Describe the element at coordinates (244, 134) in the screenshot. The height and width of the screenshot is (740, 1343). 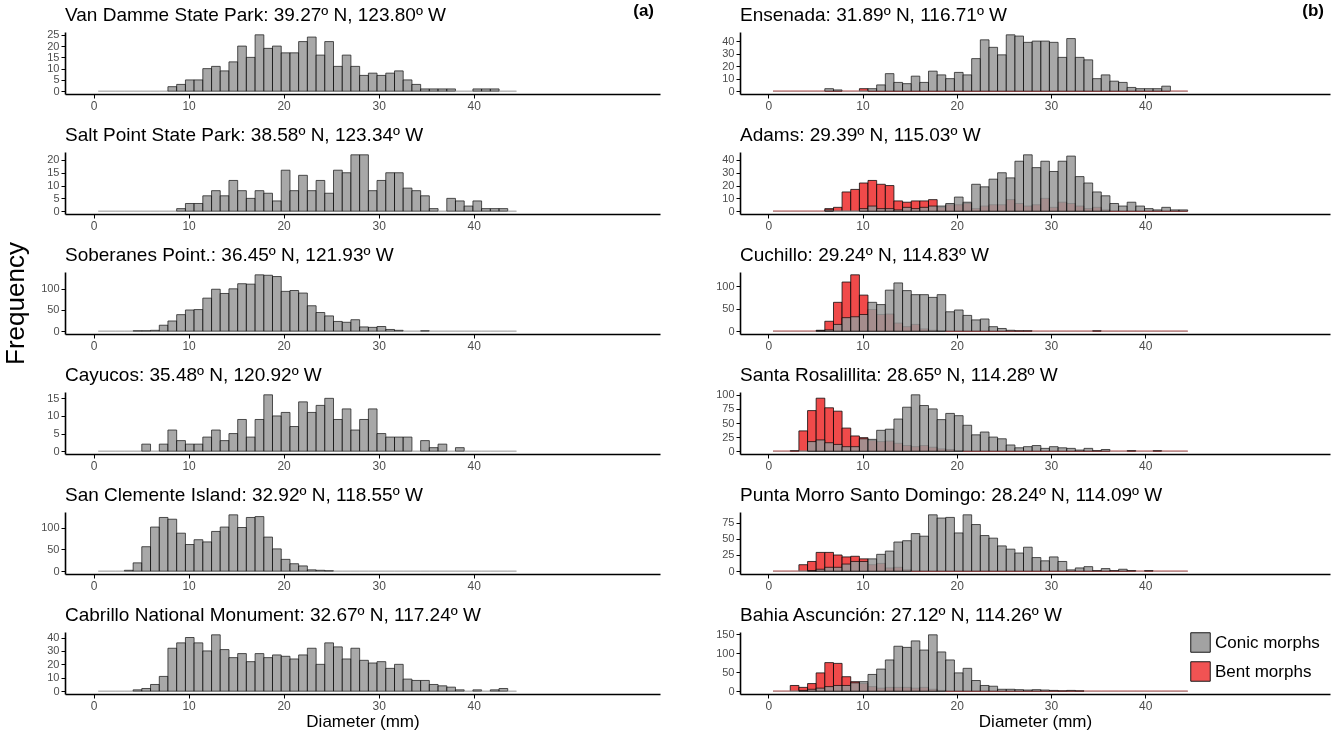
I see `chart-title: Salt Point State Park: 38.58º N, 123.34º W` at that location.